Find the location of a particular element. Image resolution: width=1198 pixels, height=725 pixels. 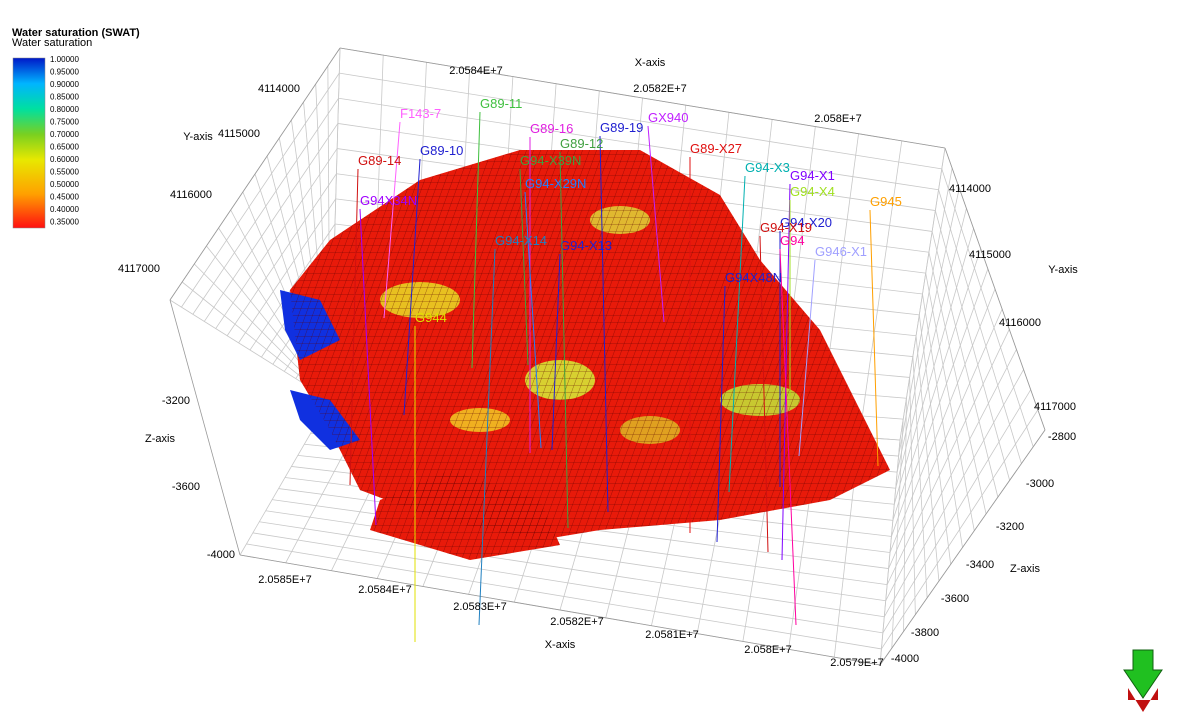

axis-label: -3800 is located at coordinates (925, 633).